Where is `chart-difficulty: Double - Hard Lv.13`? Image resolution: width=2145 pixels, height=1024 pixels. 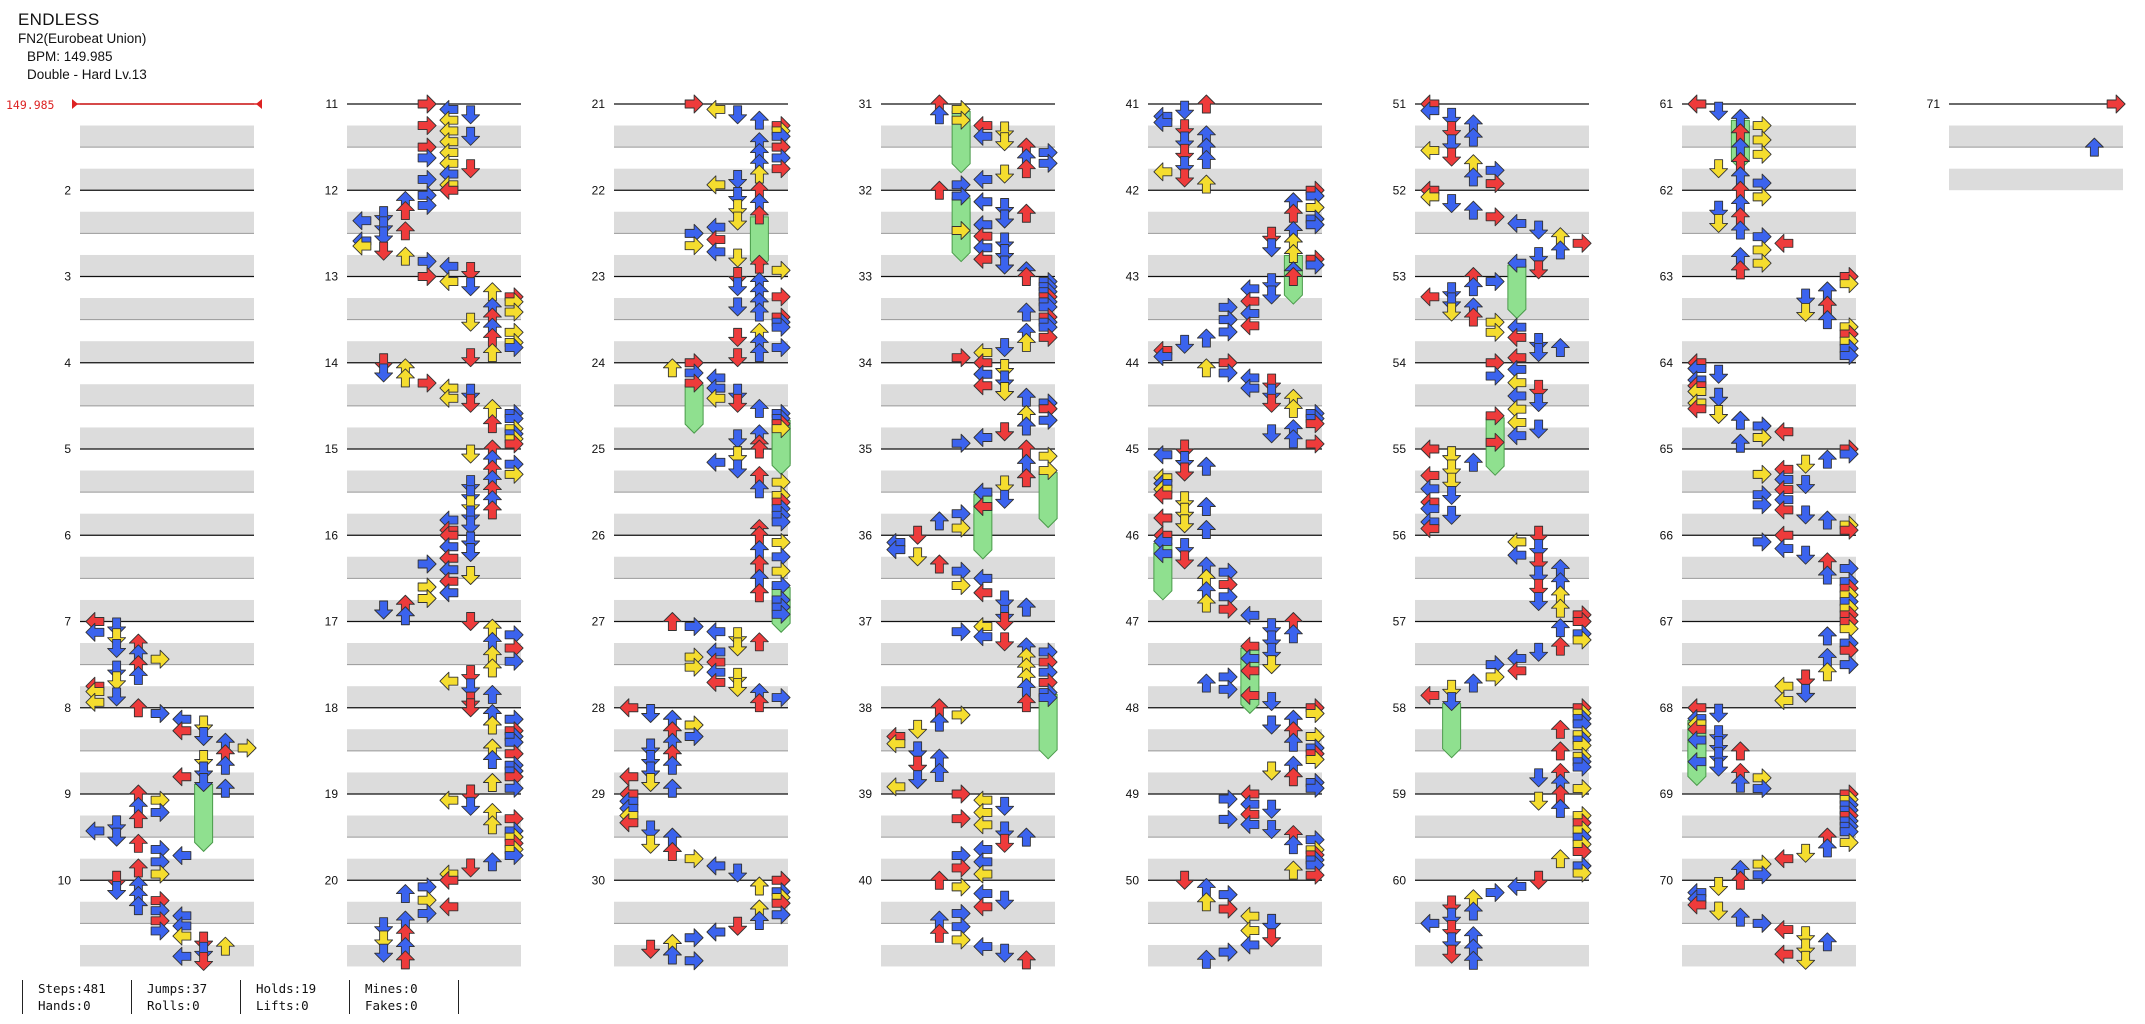 chart-difficulty: Double - Hard Lv.13 is located at coordinates (87, 74).